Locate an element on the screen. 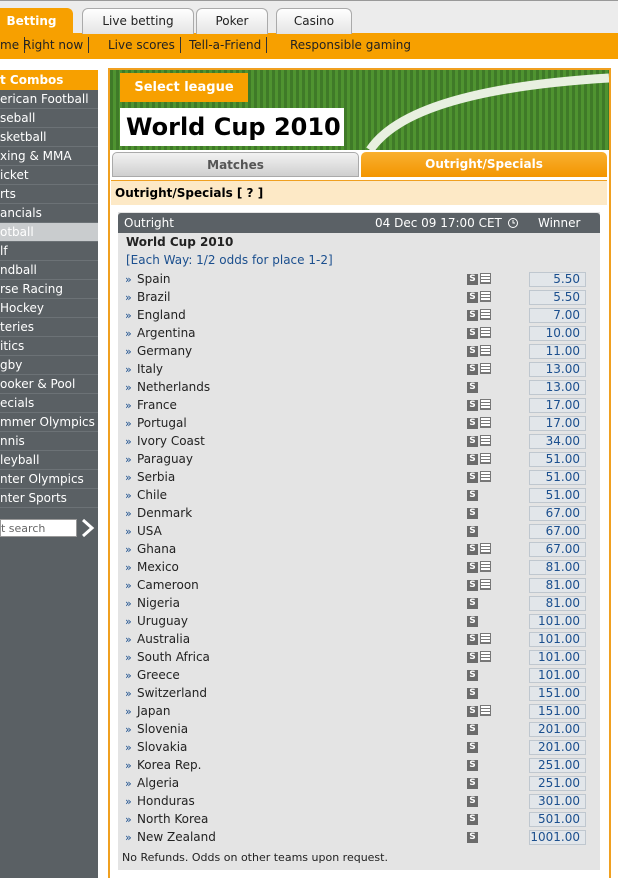 This screenshot has height=878, width=618. team-name: USA is located at coordinates (149, 531).